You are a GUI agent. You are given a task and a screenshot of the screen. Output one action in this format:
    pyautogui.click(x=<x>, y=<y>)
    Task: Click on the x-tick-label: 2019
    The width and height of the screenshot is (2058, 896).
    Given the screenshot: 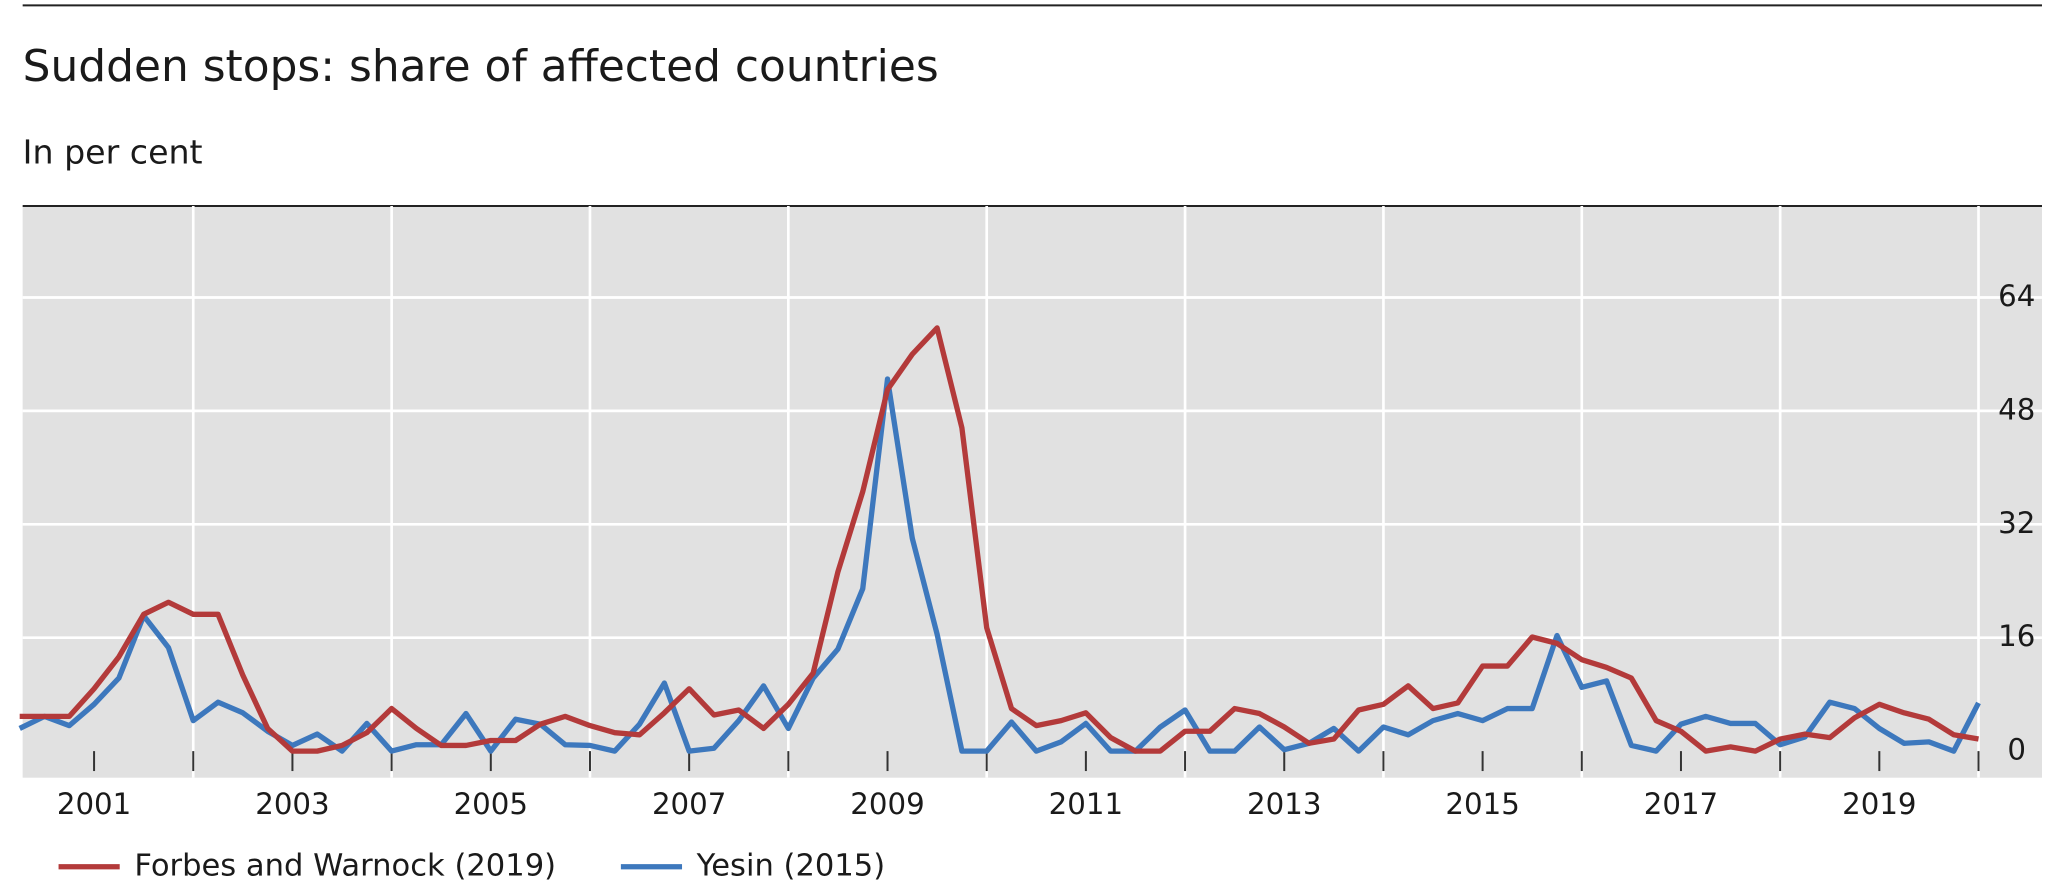 What is the action you would take?
    pyautogui.click(x=1879, y=804)
    